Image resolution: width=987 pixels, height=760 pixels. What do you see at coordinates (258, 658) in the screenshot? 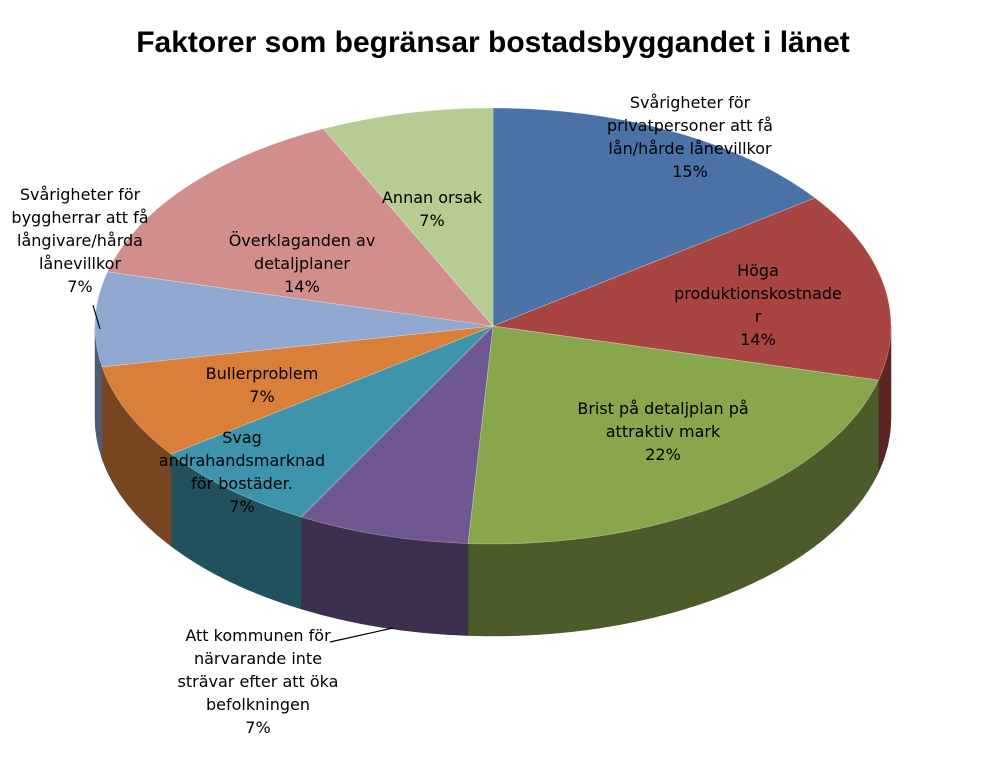
I see `data-label-text: närvarande inte` at bounding box center [258, 658].